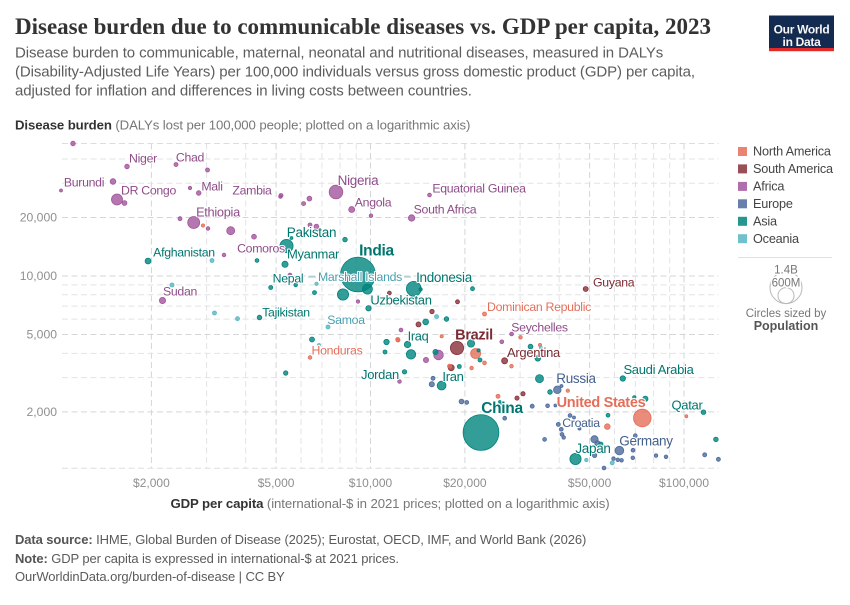 Image resolution: width=850 pixels, height=605 pixels. Describe the element at coordinates (539, 327) in the screenshot. I see `svg-text: Seychelles` at that location.